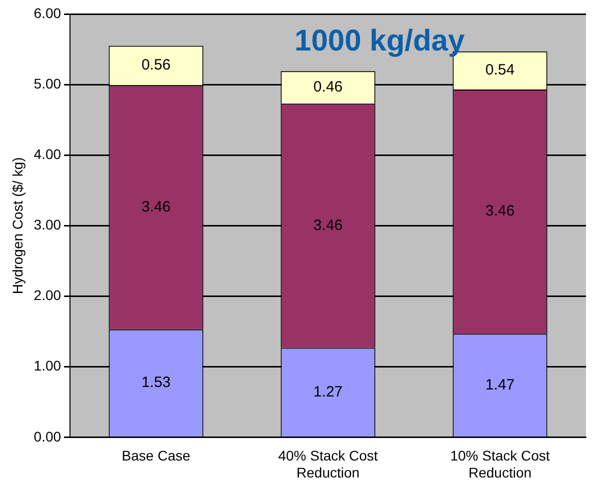 This screenshot has width=600, height=489. Describe the element at coordinates (48, 224) in the screenshot. I see `y-tick-label: 3.00` at that location.